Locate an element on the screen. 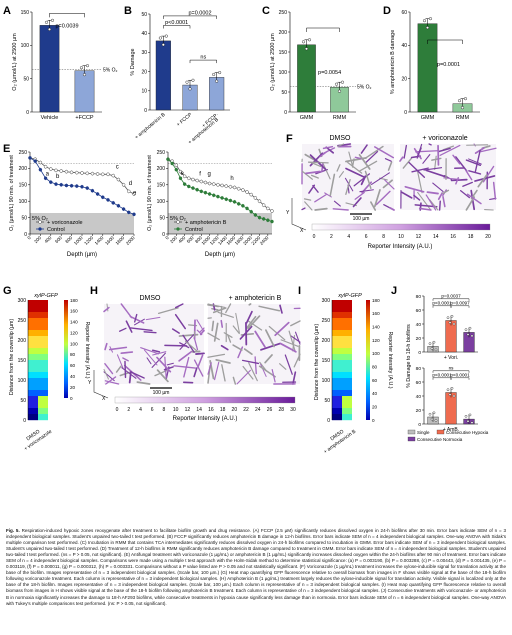 The width and height of the screenshot is (512, 635). x-tick-label: 1600 is located at coordinates (109, 240).